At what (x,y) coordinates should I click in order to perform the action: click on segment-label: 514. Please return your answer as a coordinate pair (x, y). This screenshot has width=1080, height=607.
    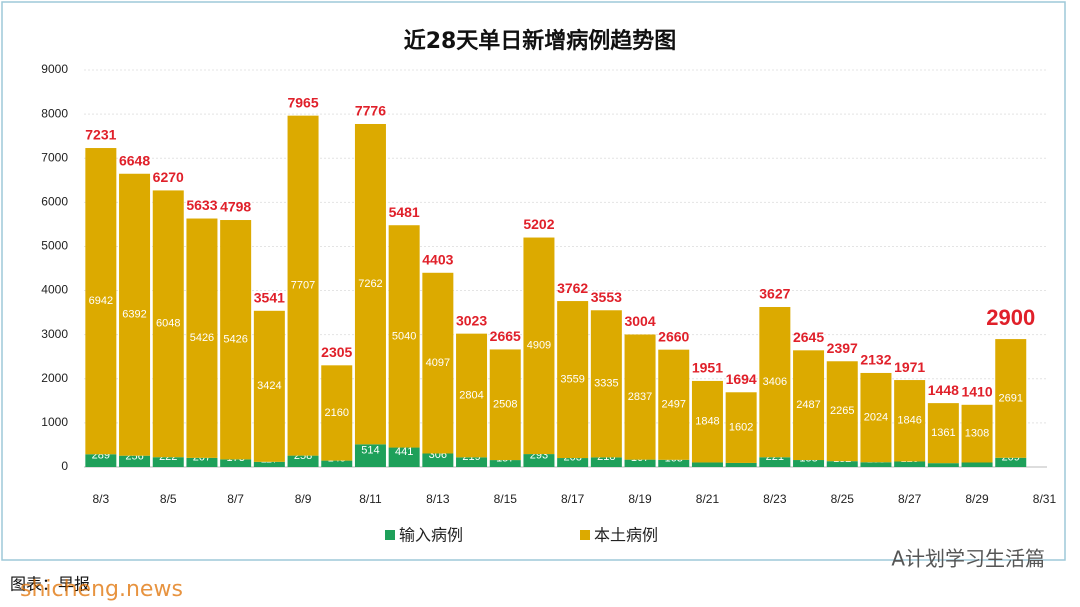
    Looking at the image, I should click on (370, 451).